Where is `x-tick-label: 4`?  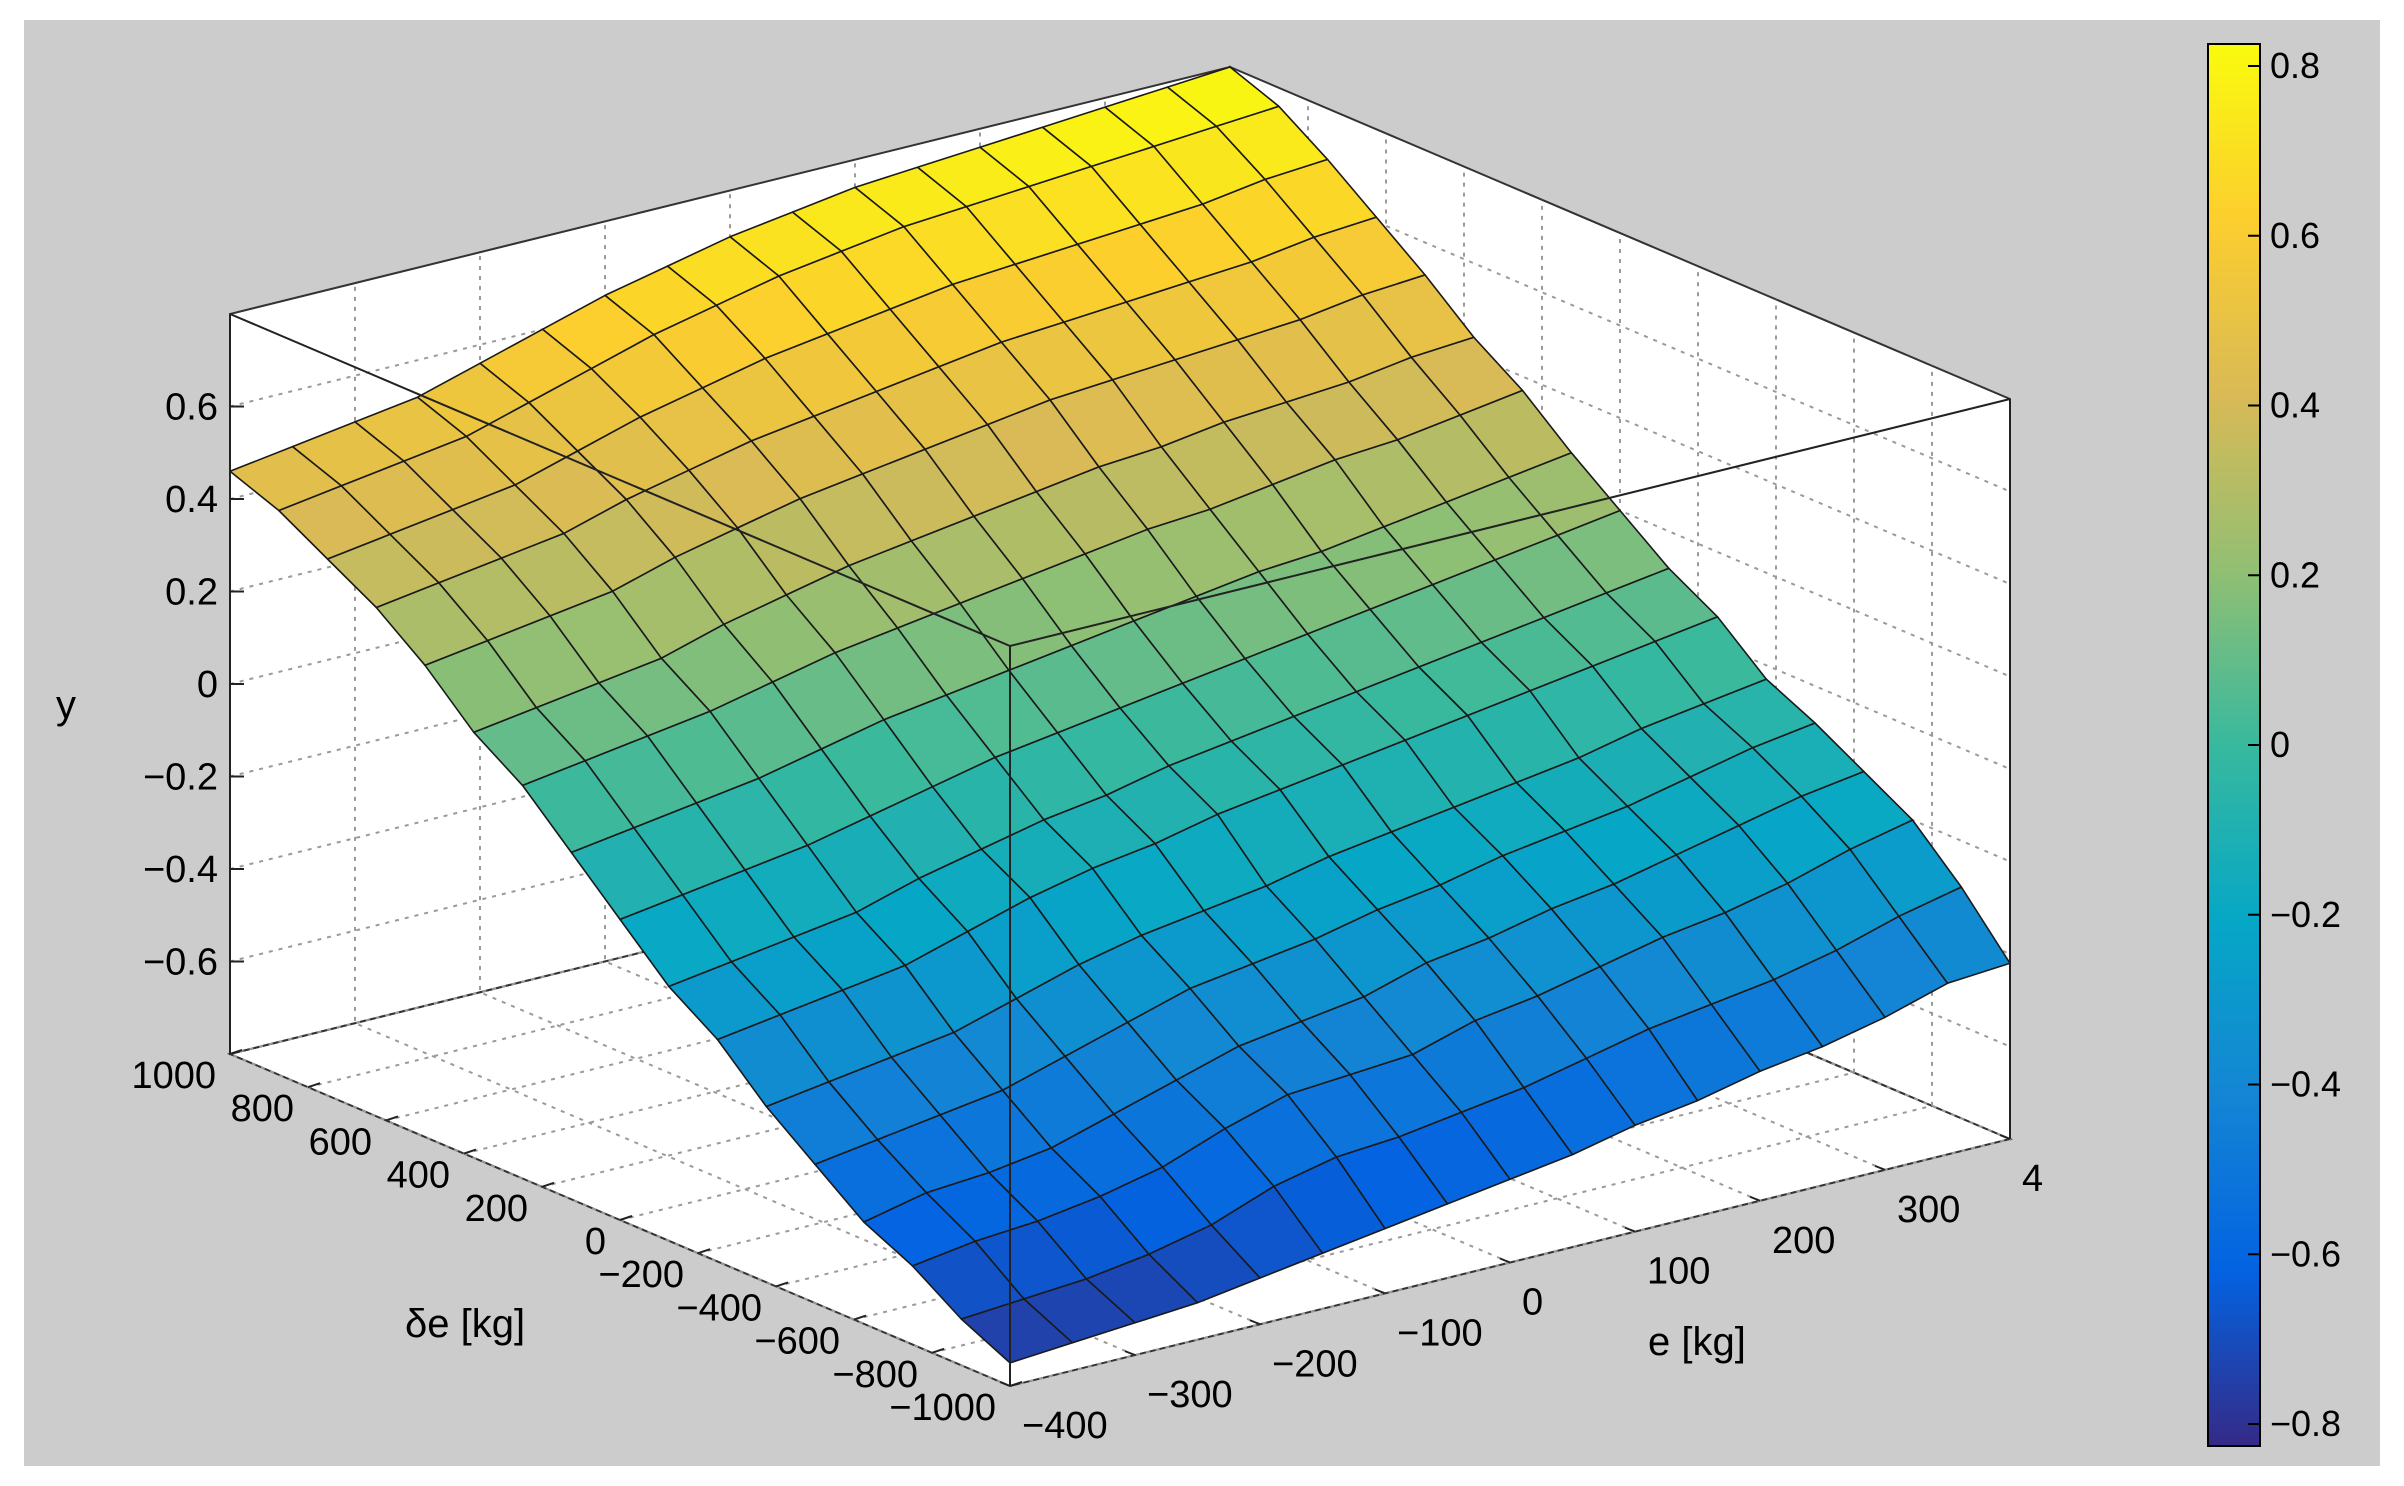
x-tick-label: 4 is located at coordinates (2032, 1179).